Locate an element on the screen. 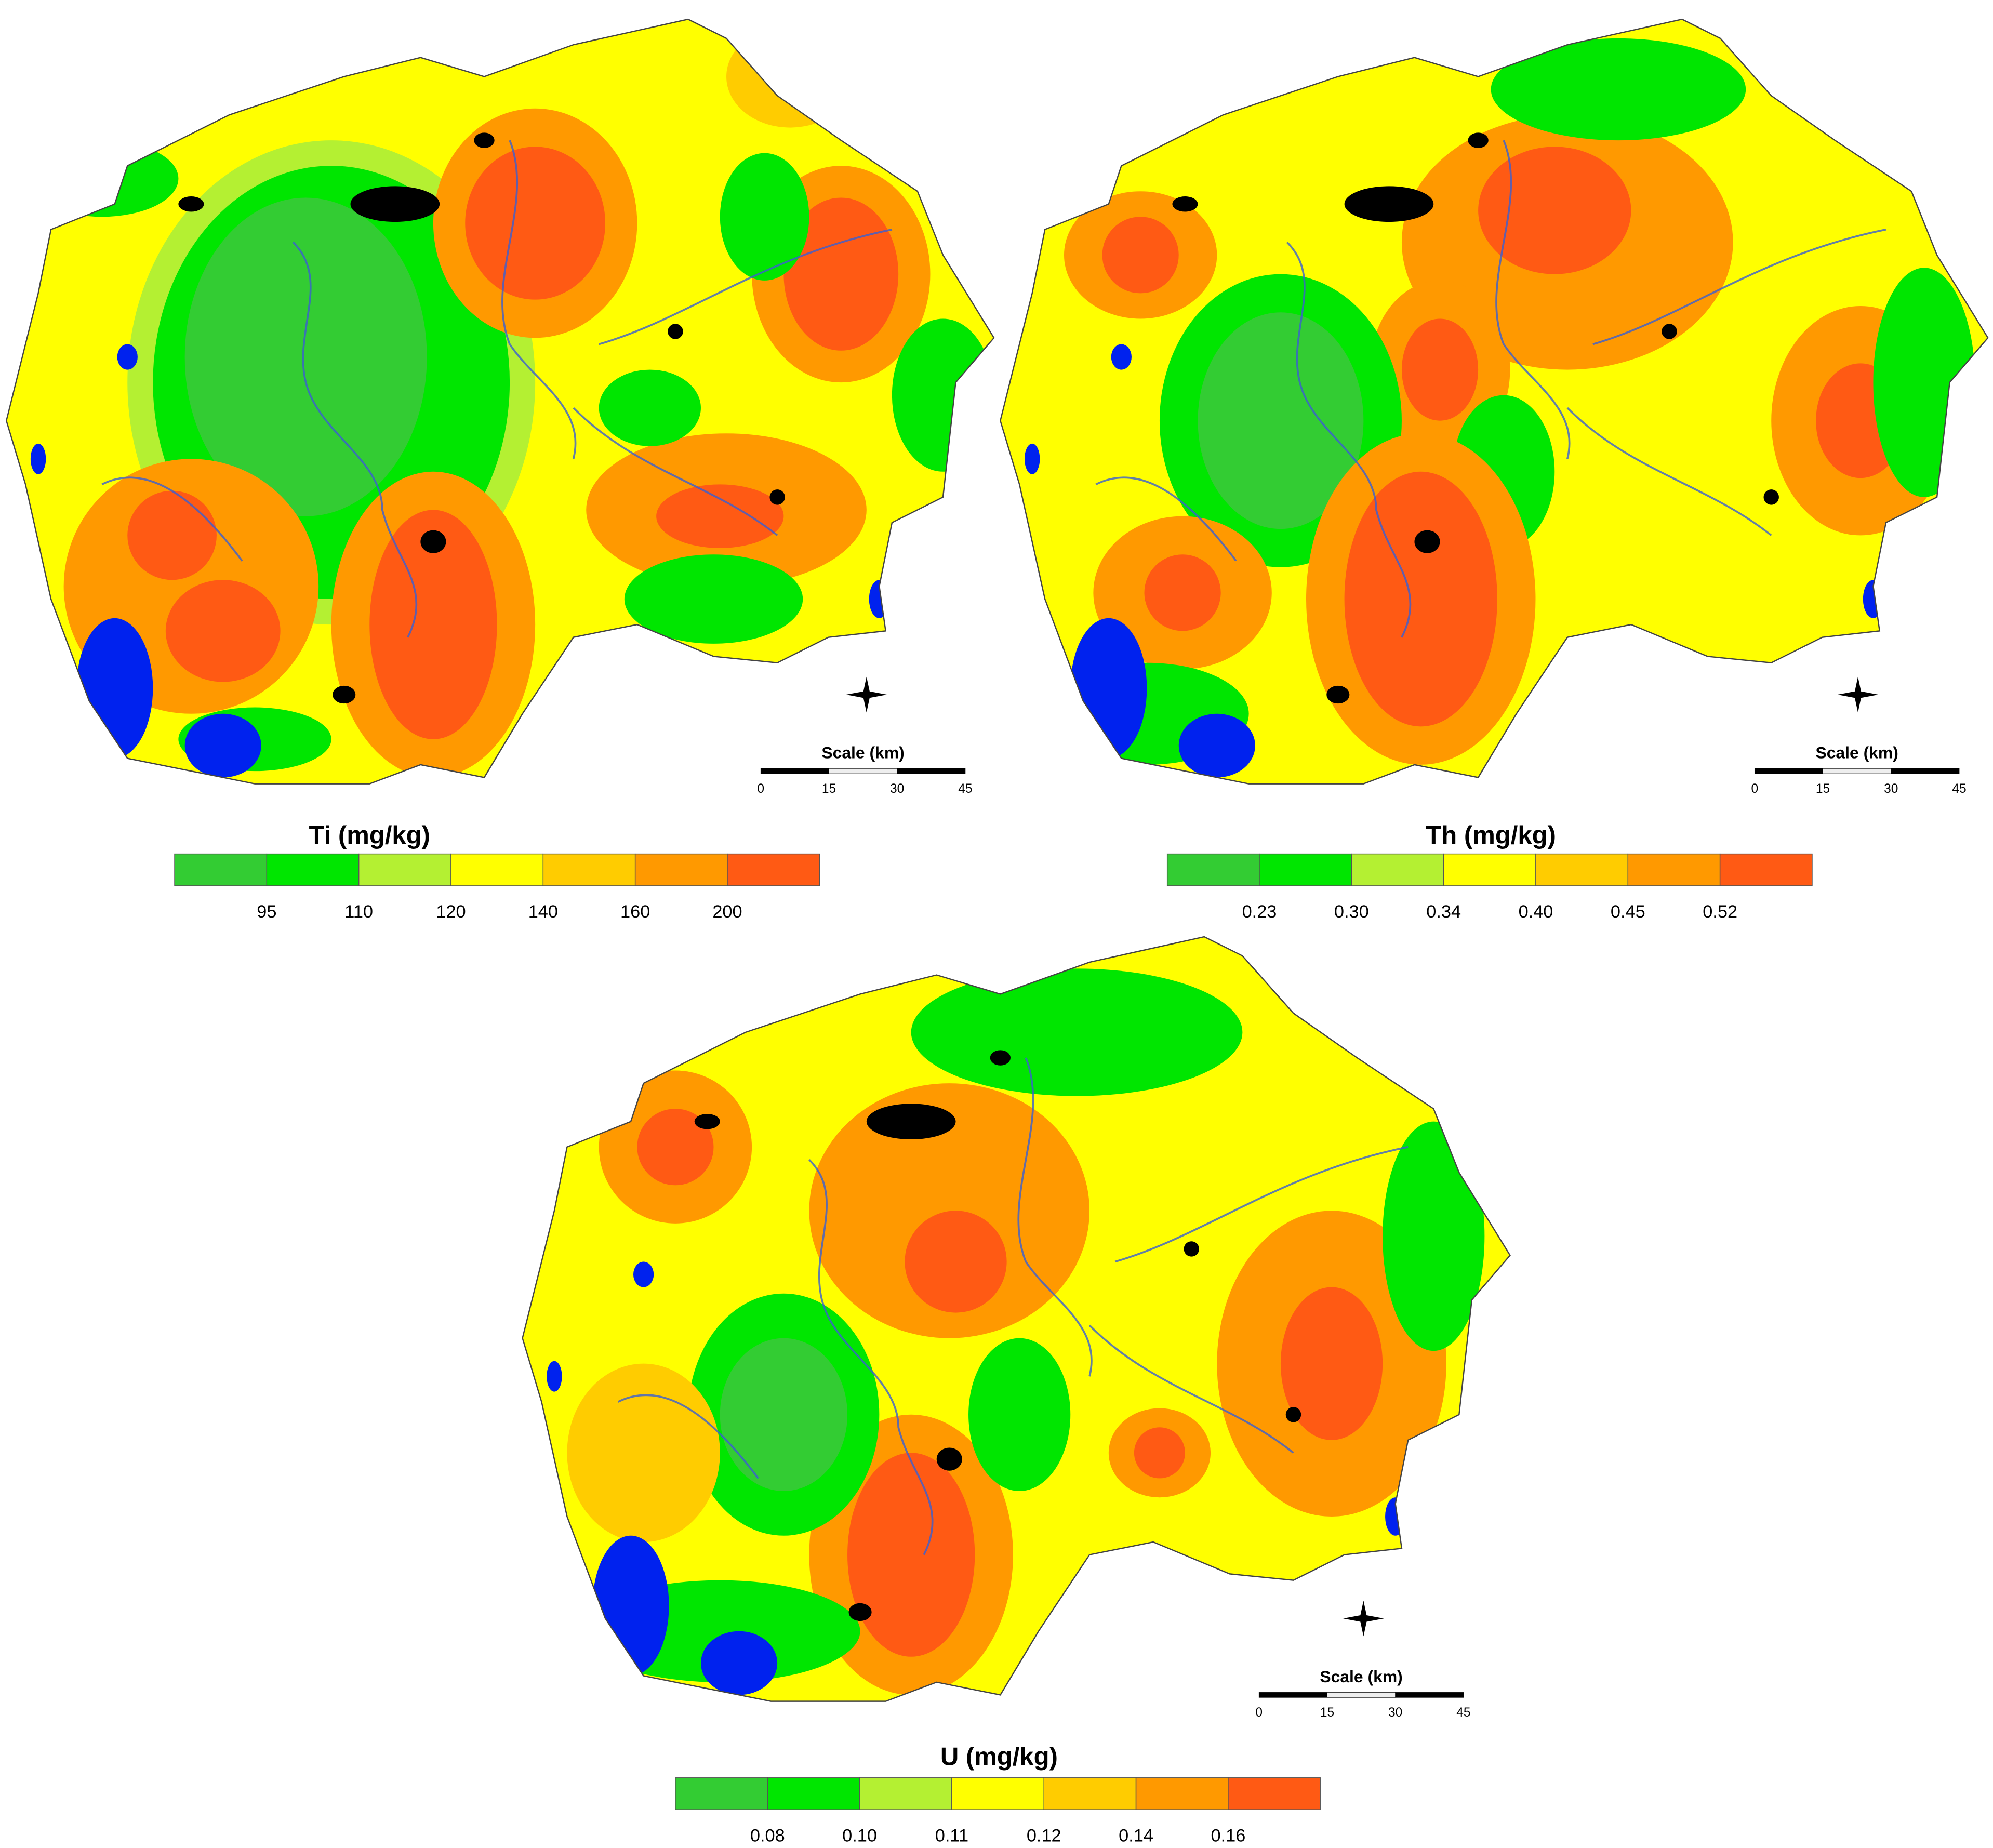 The image size is (1993, 1848). legend-label: 0.52 is located at coordinates (1720, 912).